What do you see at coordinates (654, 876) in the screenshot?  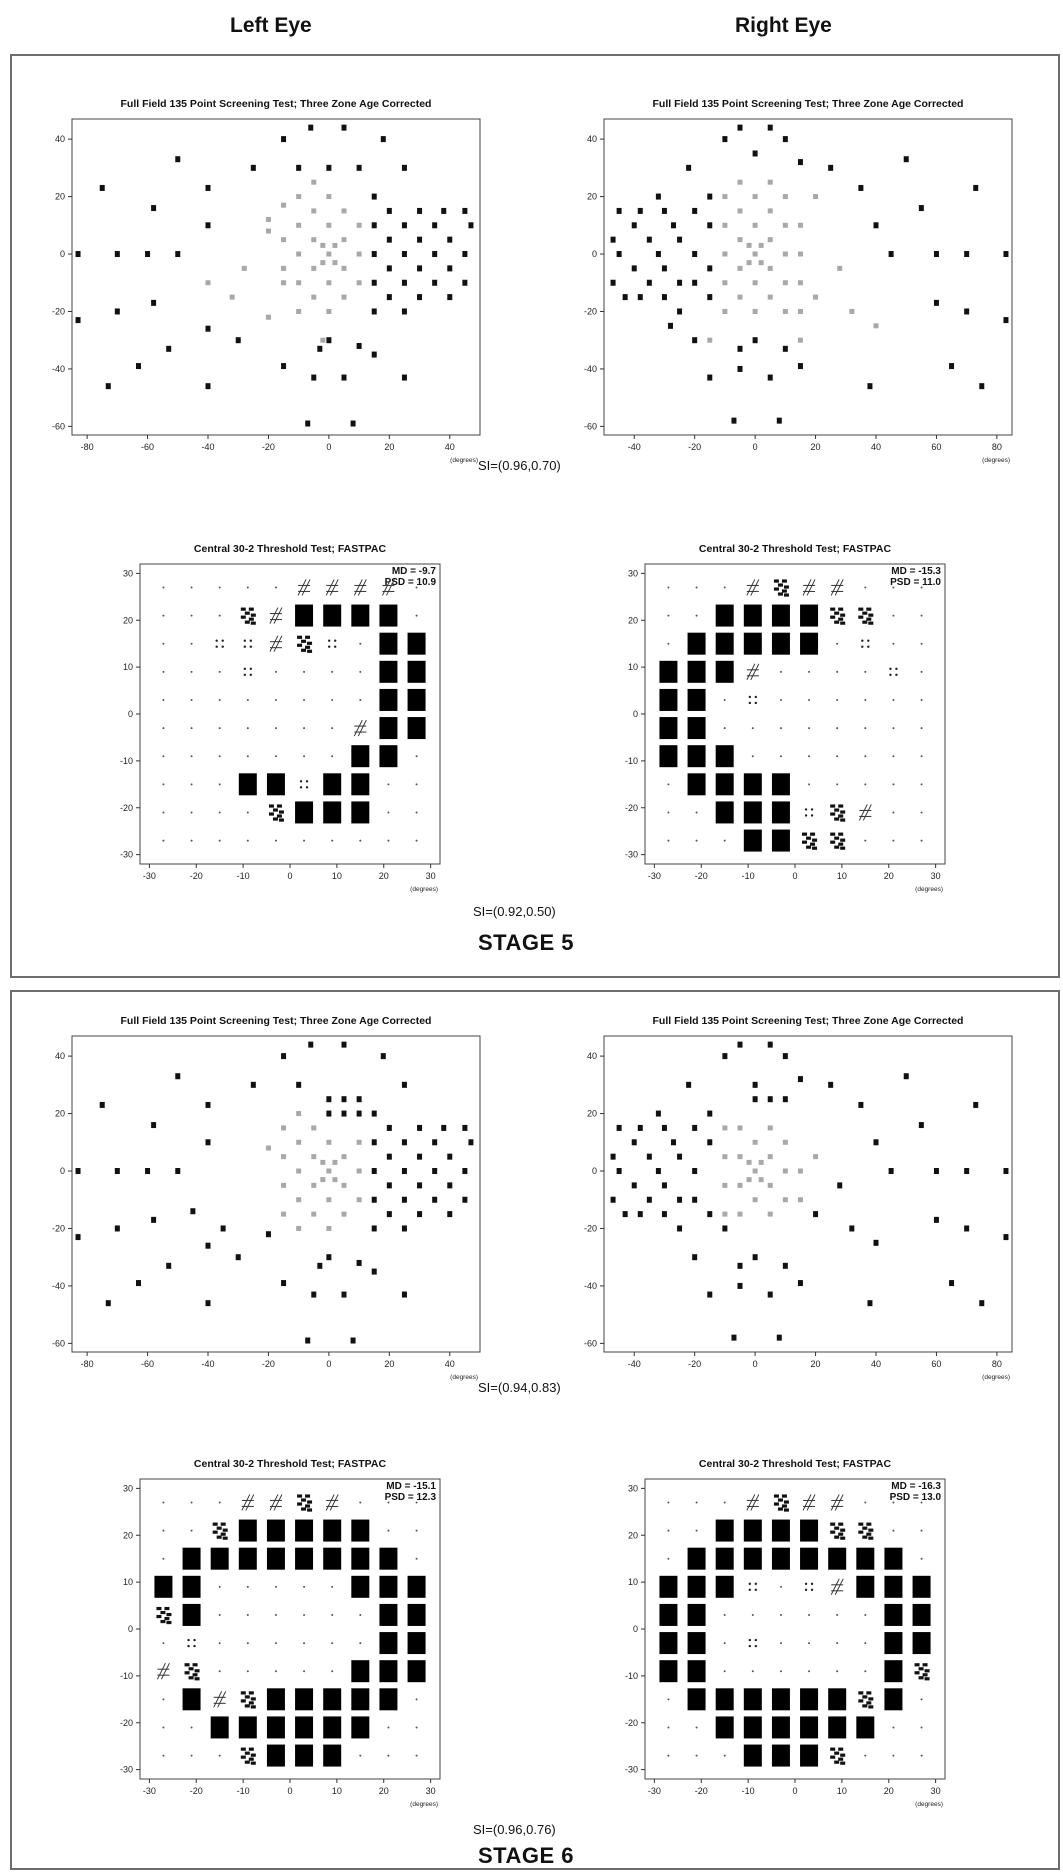 I see `x-tick-label: -30` at bounding box center [654, 876].